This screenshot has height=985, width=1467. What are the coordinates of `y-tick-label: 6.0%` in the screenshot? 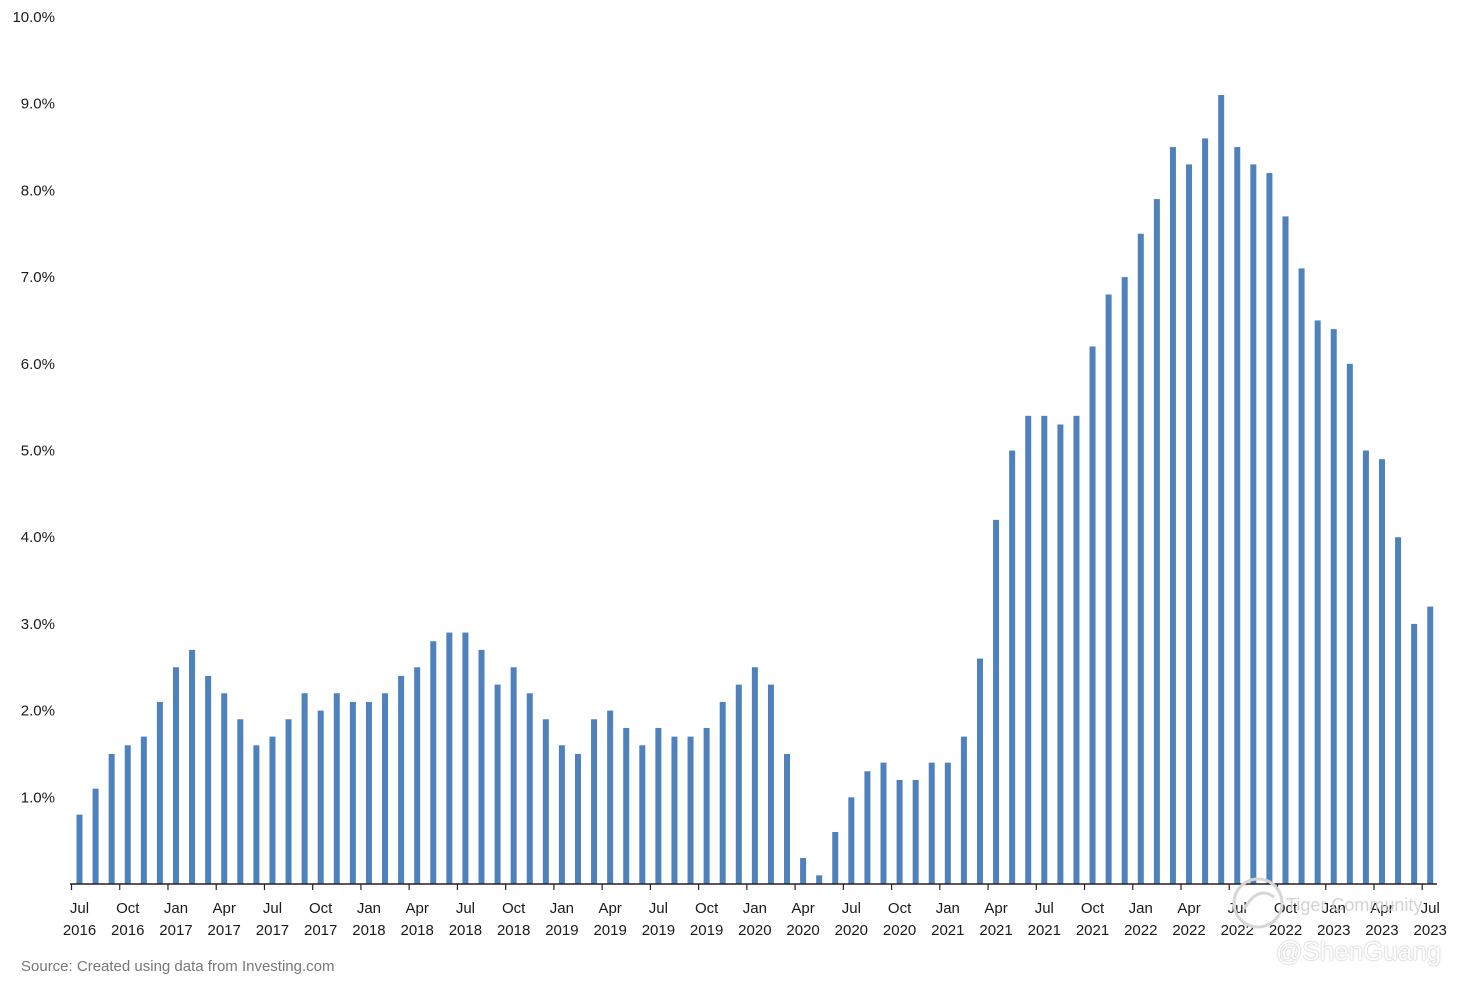 It's located at (38, 364).